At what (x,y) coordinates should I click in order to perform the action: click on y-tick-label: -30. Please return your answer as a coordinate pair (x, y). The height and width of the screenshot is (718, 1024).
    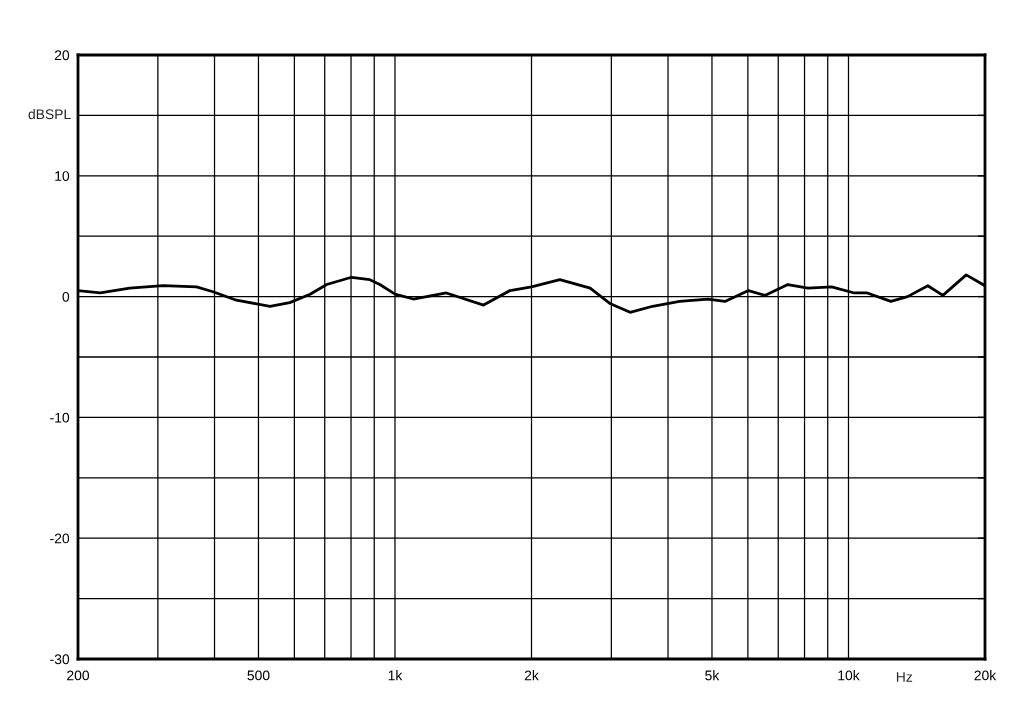
    Looking at the image, I should click on (60, 659).